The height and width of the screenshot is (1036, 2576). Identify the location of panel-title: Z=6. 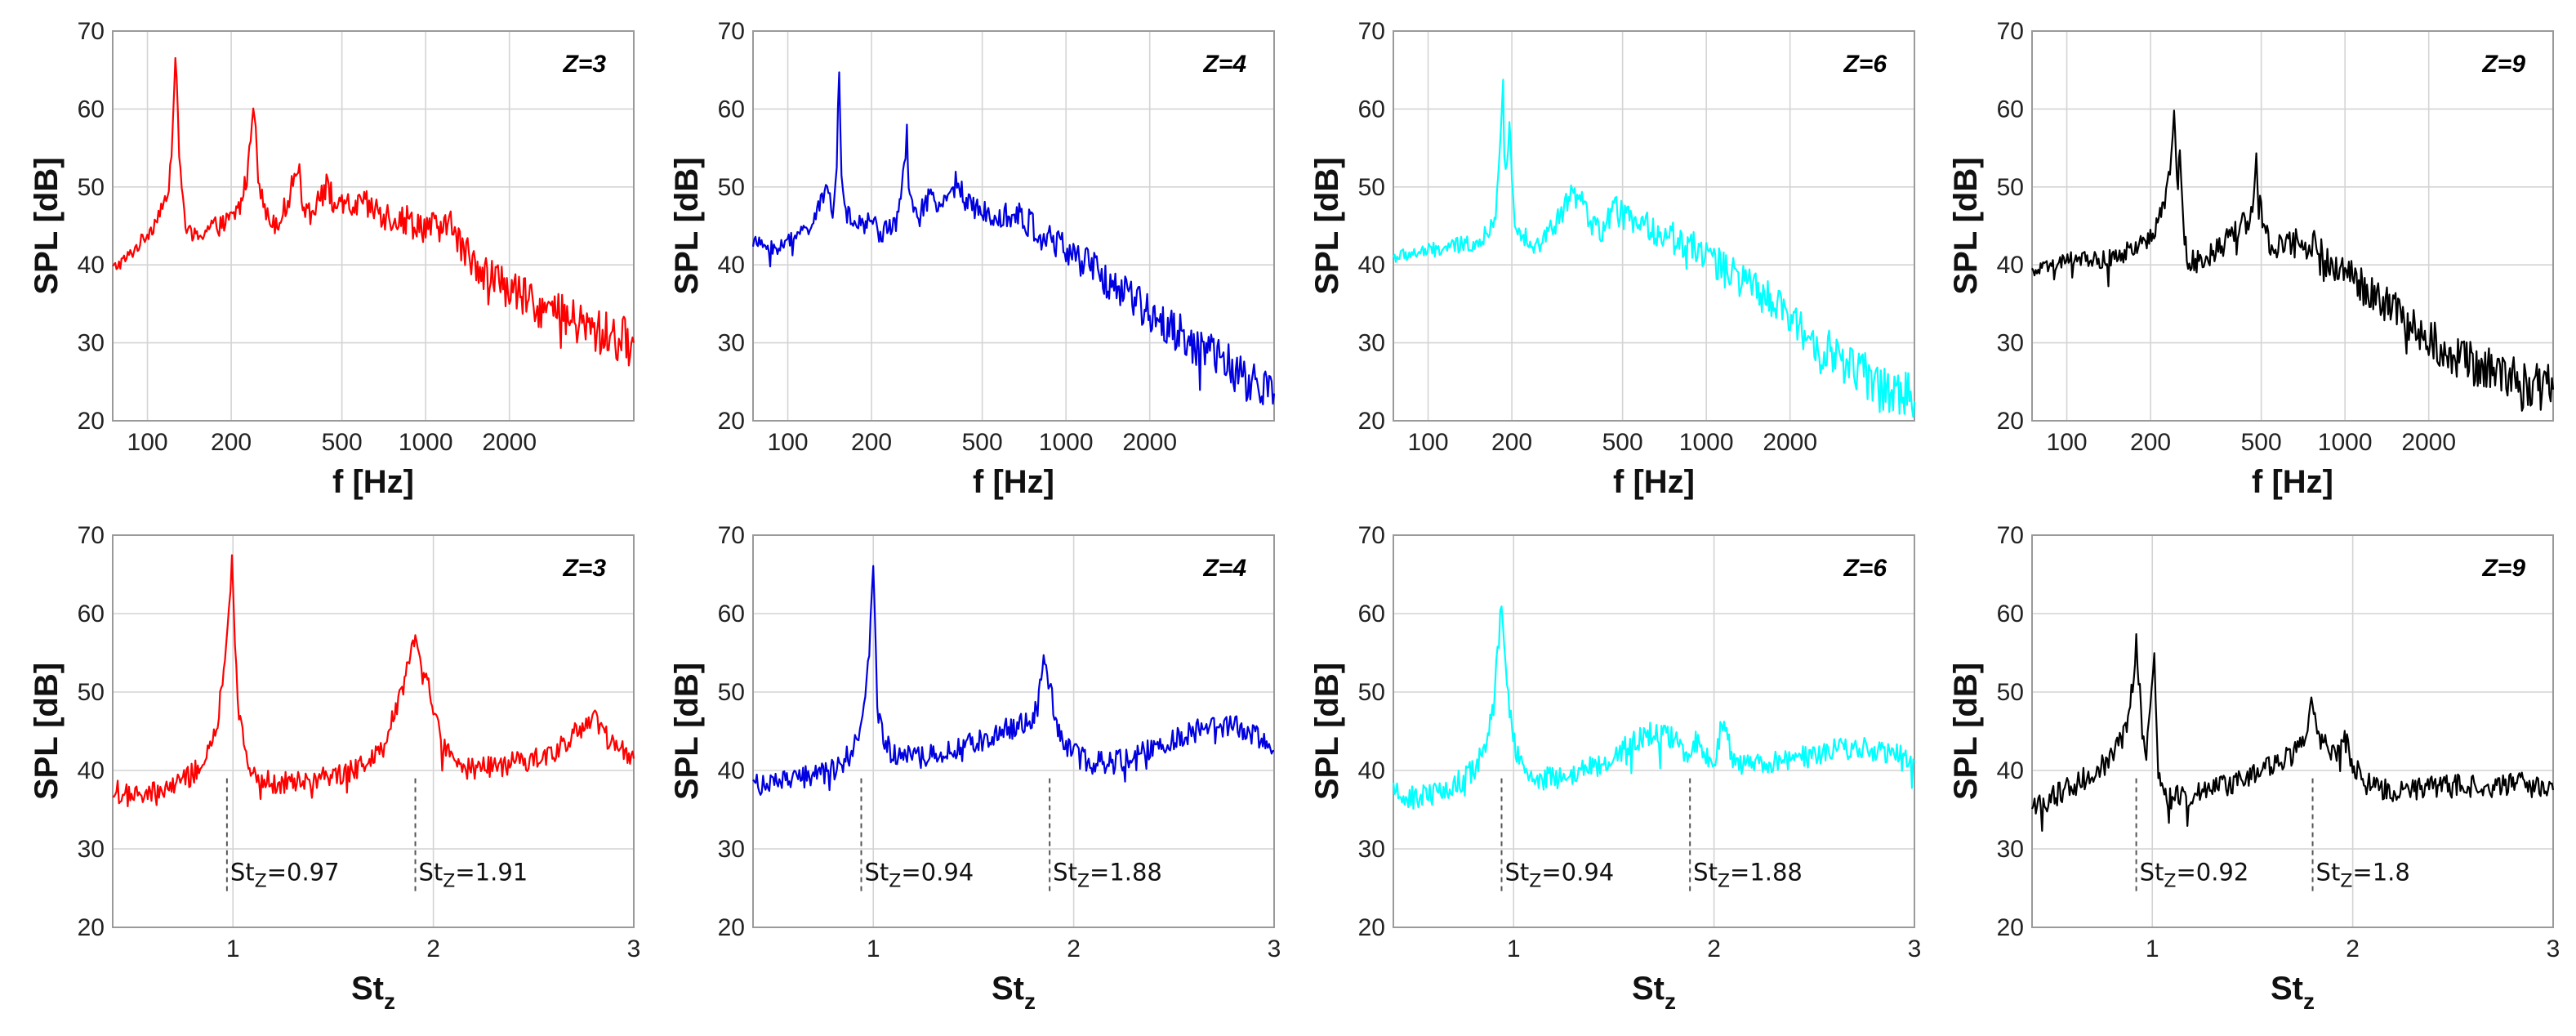
(1865, 64).